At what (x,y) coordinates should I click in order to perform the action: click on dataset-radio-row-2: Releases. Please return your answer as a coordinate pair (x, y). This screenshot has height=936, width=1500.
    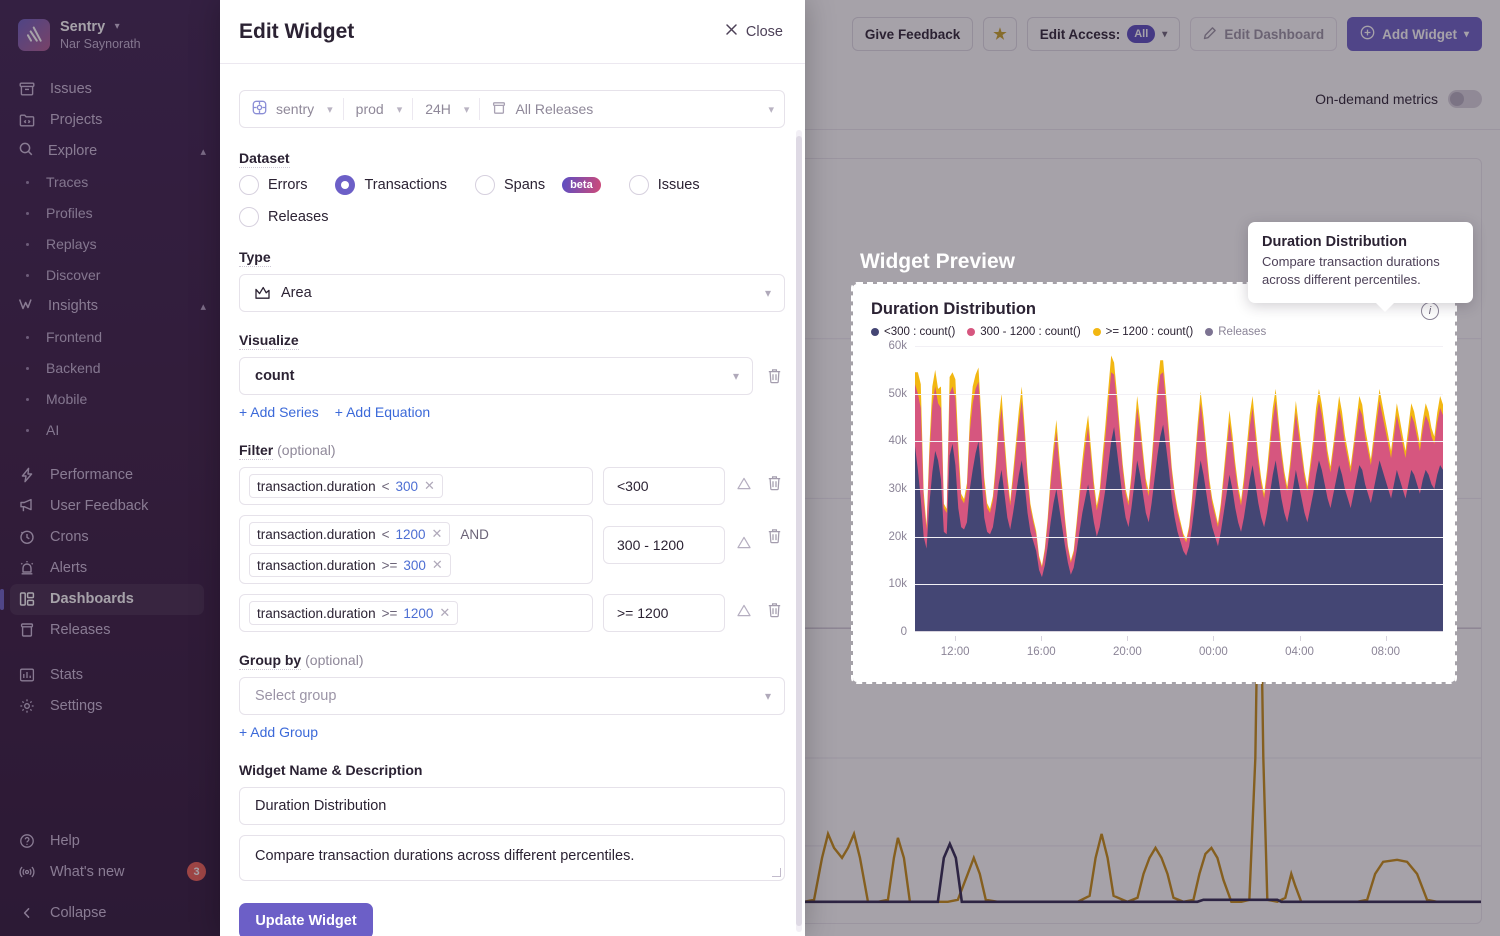
    Looking at the image, I should click on (512, 217).